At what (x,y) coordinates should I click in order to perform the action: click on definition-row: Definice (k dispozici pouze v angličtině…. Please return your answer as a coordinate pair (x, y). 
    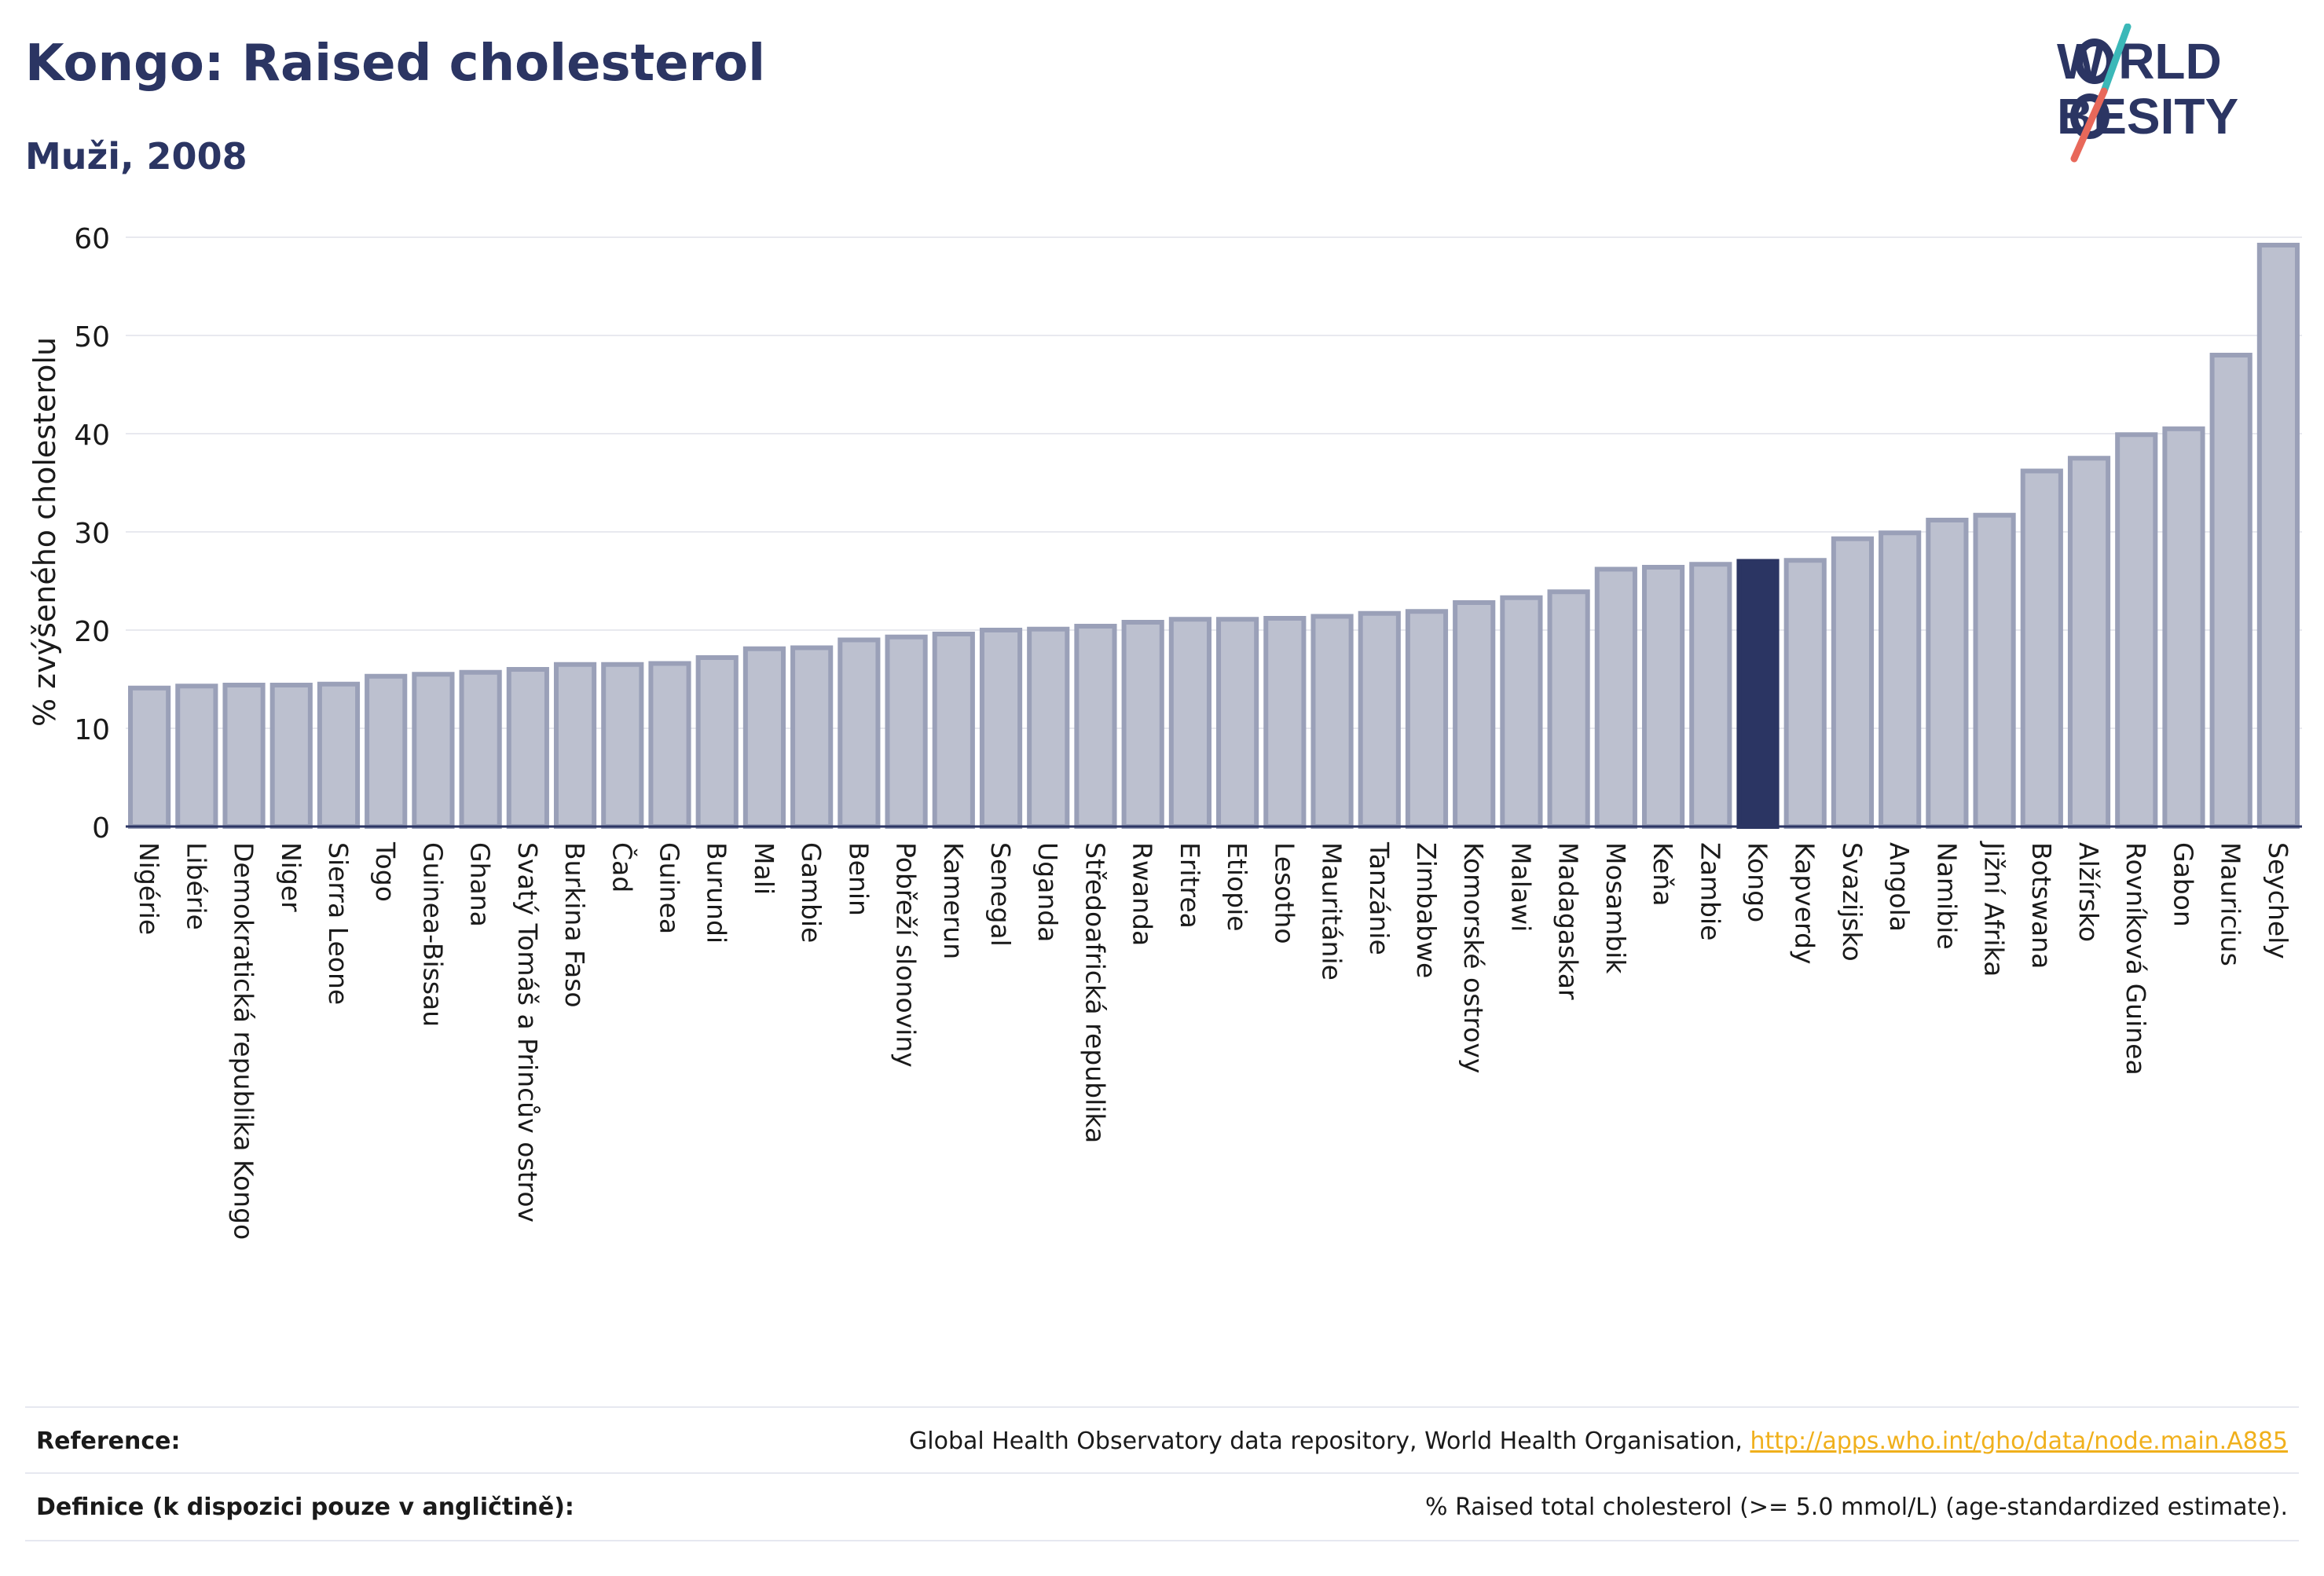
    Looking at the image, I should click on (1162, 1506).